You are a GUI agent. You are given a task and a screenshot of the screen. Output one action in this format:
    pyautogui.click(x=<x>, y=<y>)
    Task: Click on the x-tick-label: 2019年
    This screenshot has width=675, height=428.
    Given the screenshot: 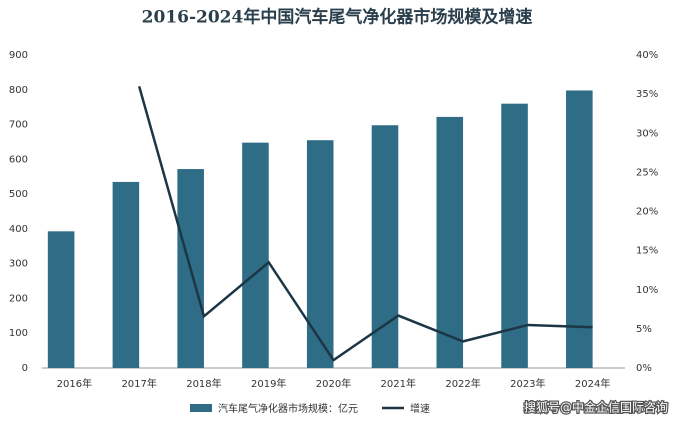 What is the action you would take?
    pyautogui.click(x=268, y=383)
    